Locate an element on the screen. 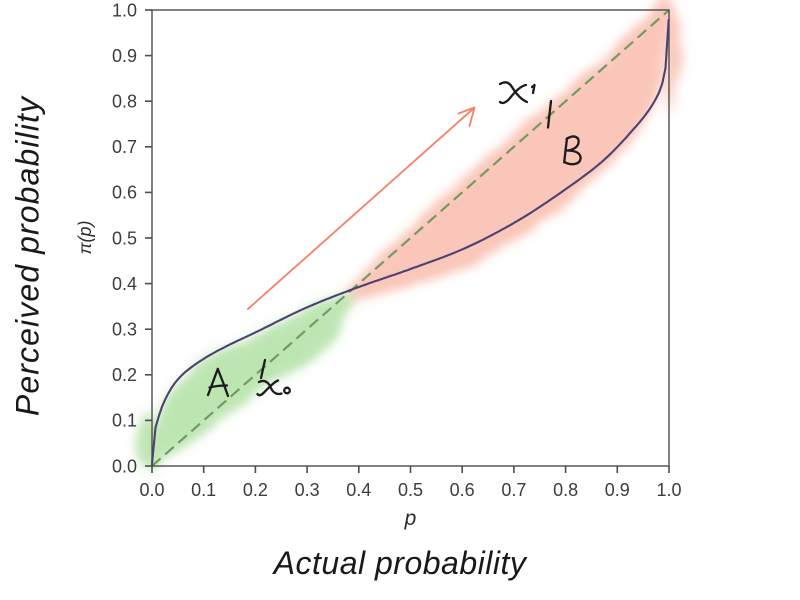 This screenshot has height=600, width=800. svg-text: π(p) is located at coordinates (85, 237).